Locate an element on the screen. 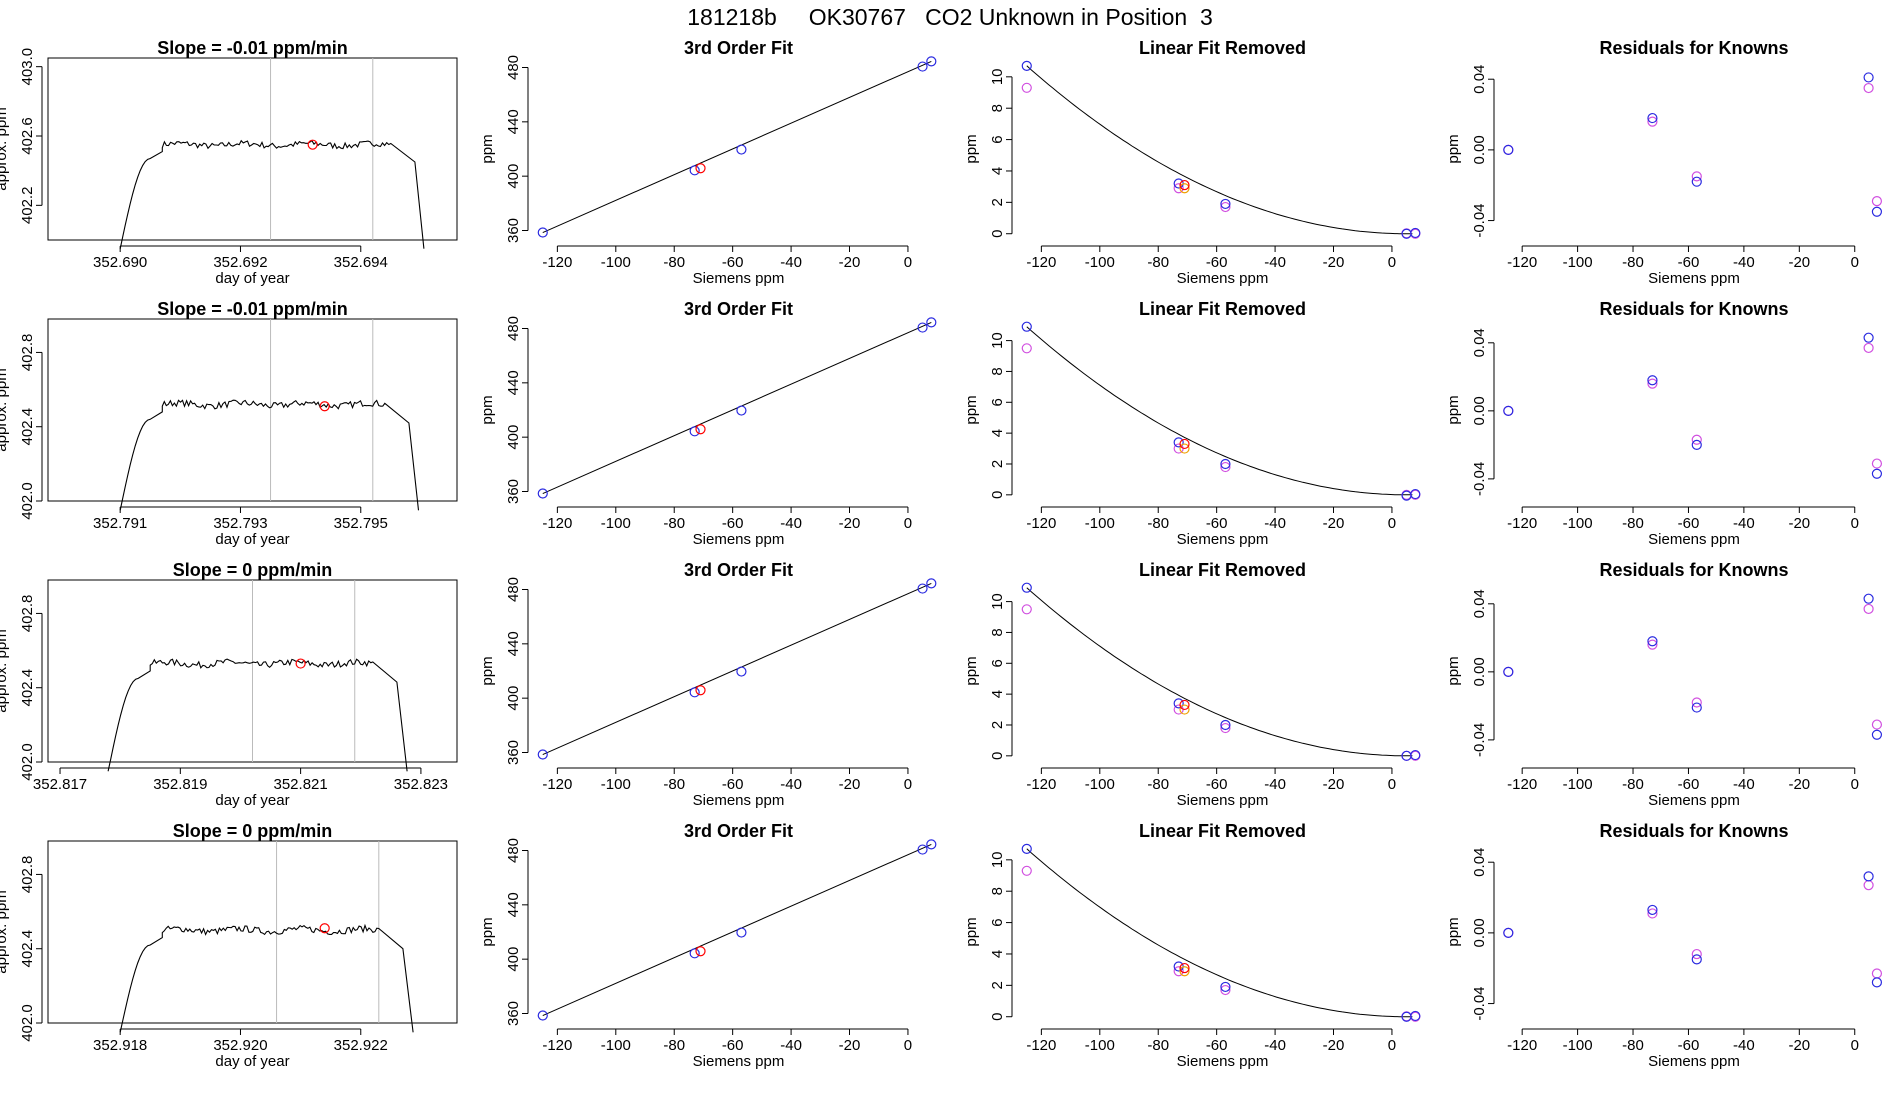  y-tick-label: -0.04 is located at coordinates (1479, 220).